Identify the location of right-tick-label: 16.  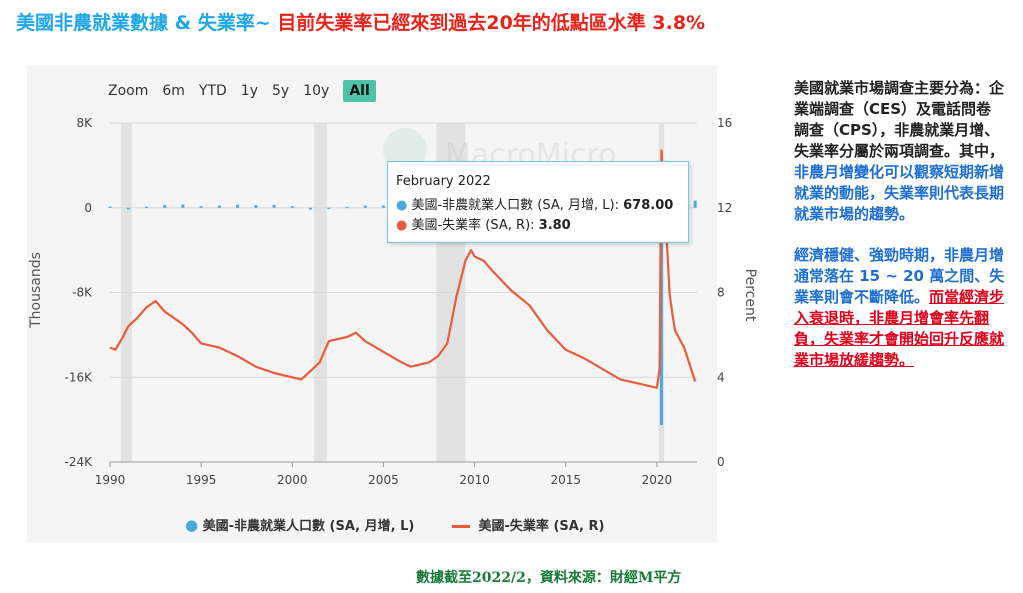
(724, 123).